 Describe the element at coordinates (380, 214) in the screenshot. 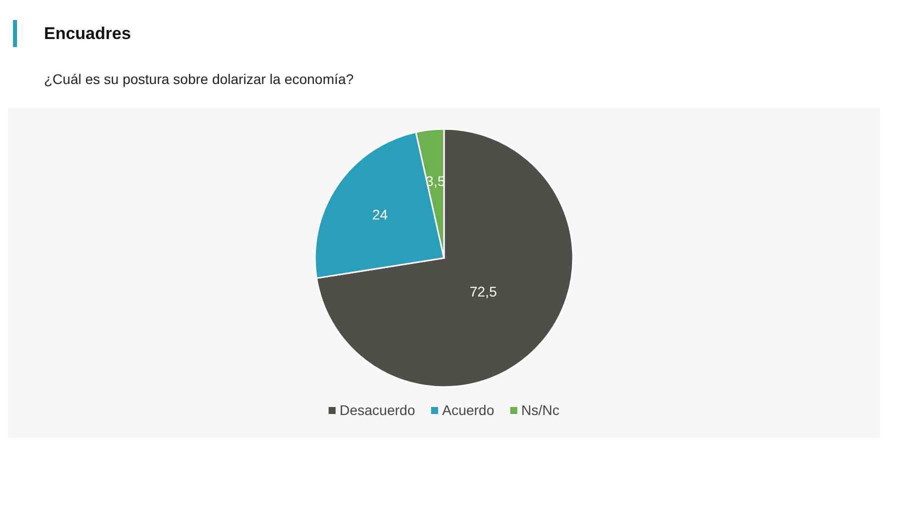

I see `data-label: 24` at that location.